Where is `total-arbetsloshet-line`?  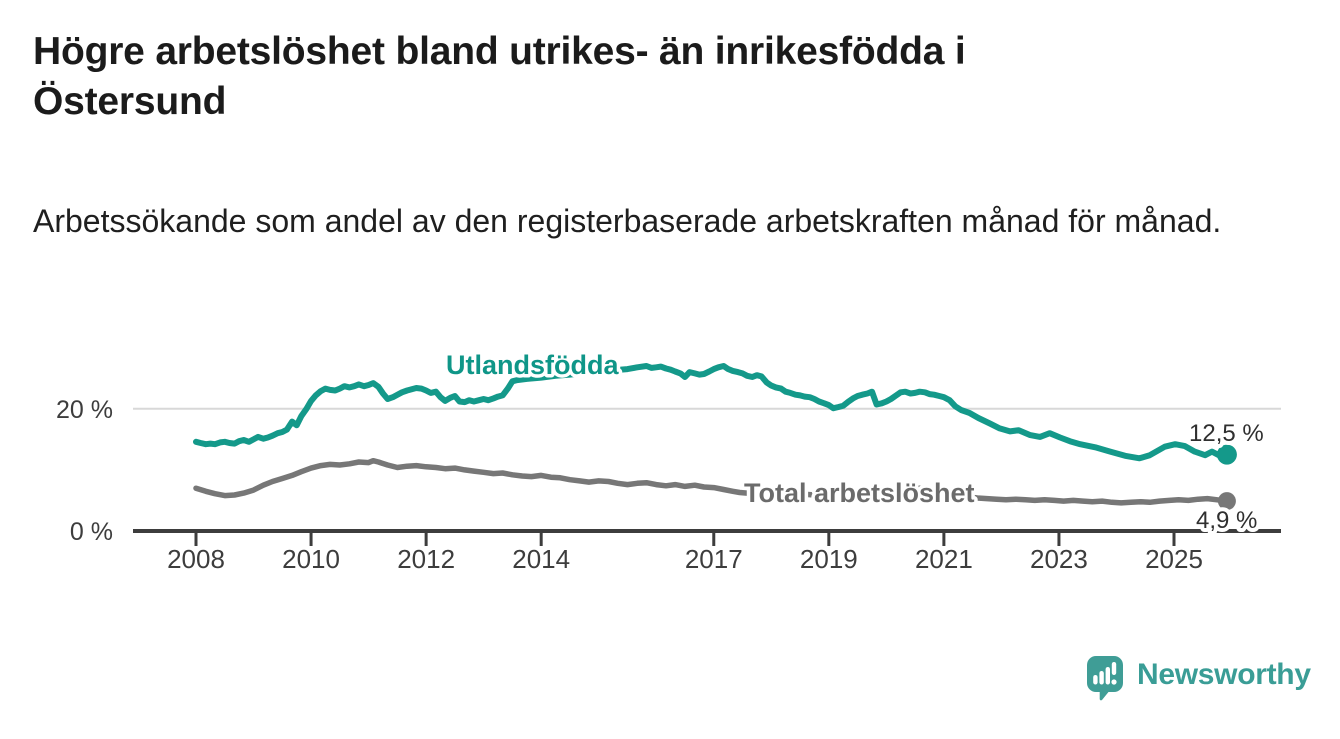 total-arbetsloshet-line is located at coordinates (711, 481).